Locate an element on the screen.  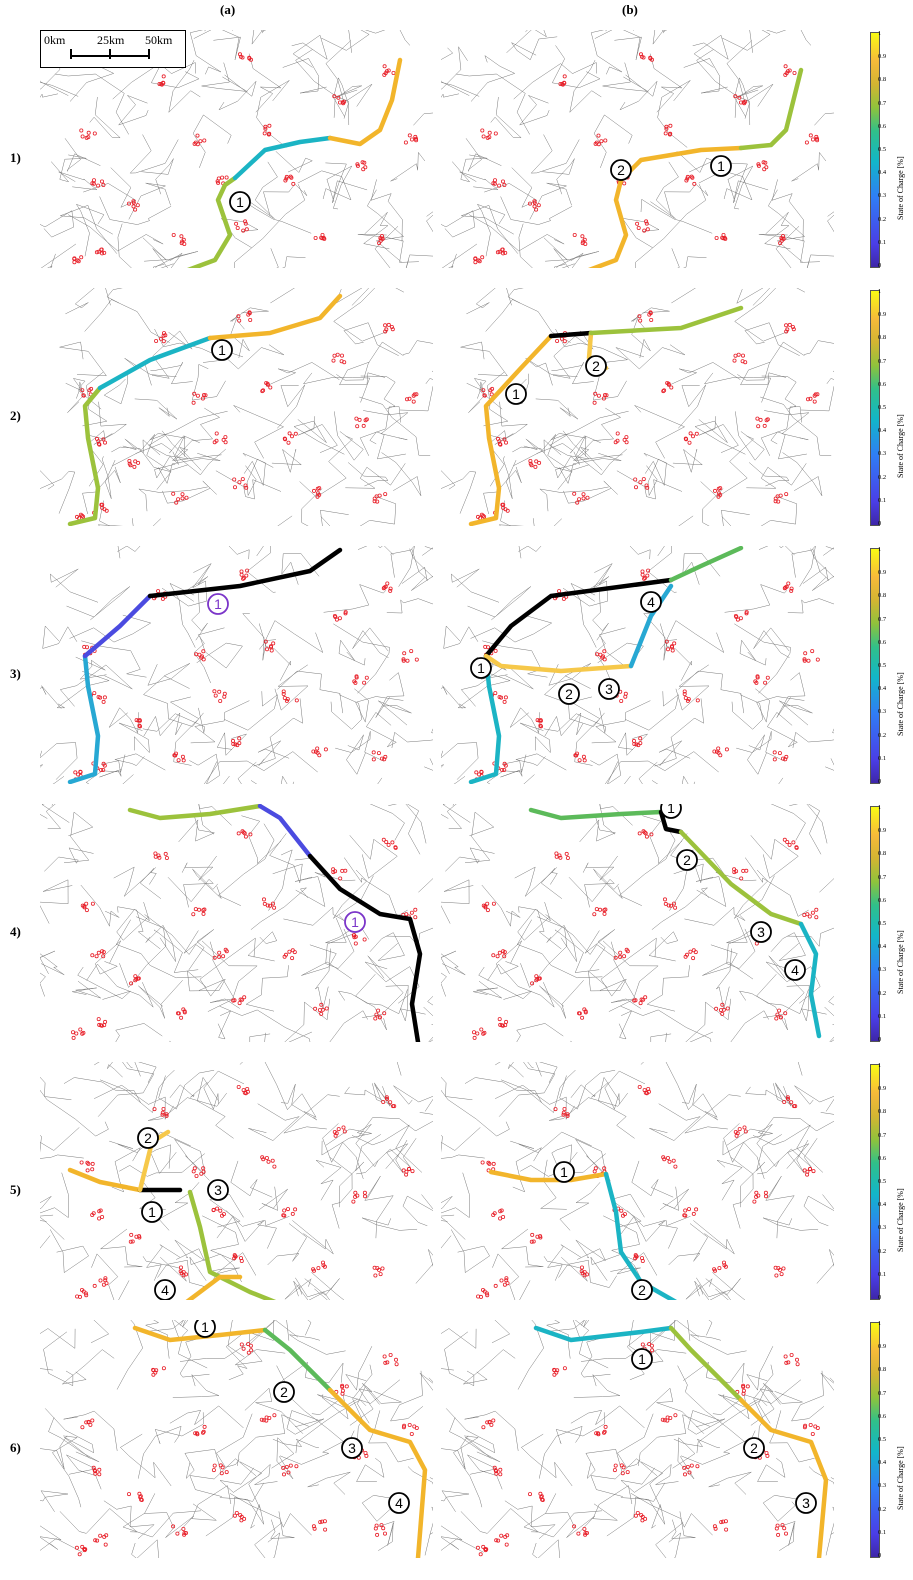
stop-marker: 1 is located at coordinates (355, 922).